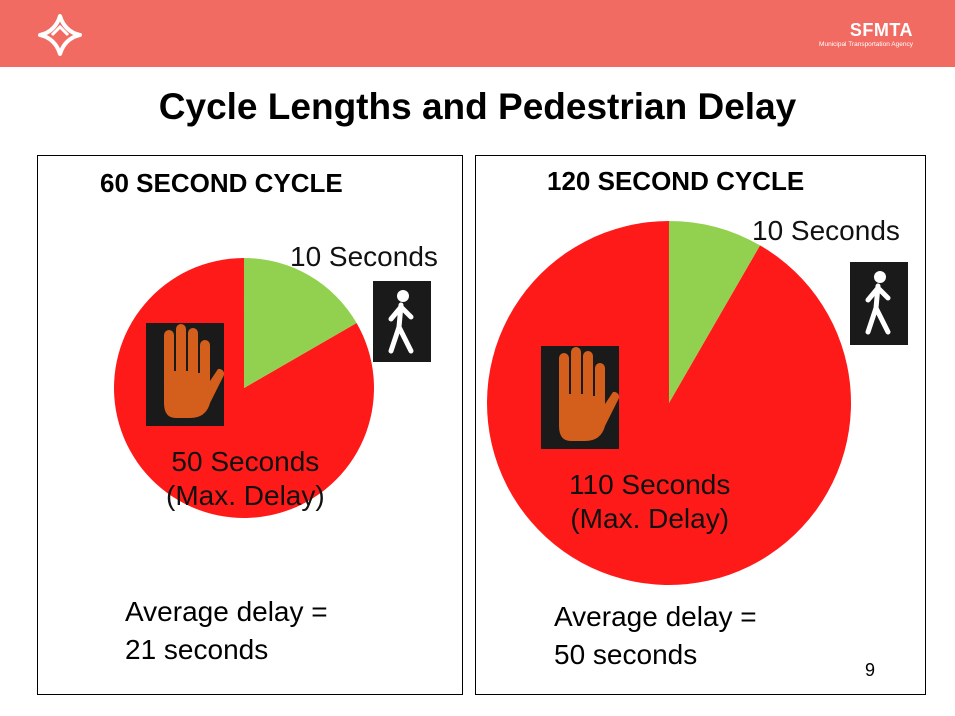 Image resolution: width=955 pixels, height=716 pixels. What do you see at coordinates (869, 670) in the screenshot?
I see `page-number: 9` at bounding box center [869, 670].